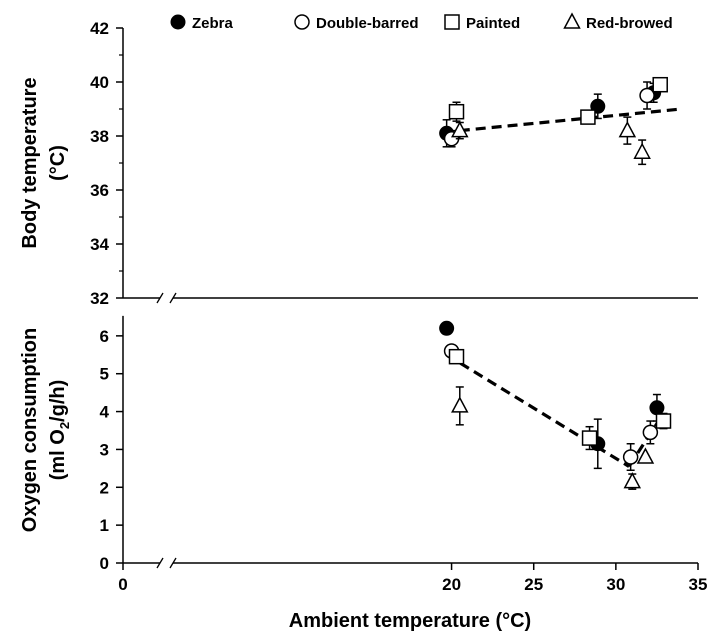  I want to click on bottom-y-axis-unit: (ml O2/g/h), so click(59, 430).